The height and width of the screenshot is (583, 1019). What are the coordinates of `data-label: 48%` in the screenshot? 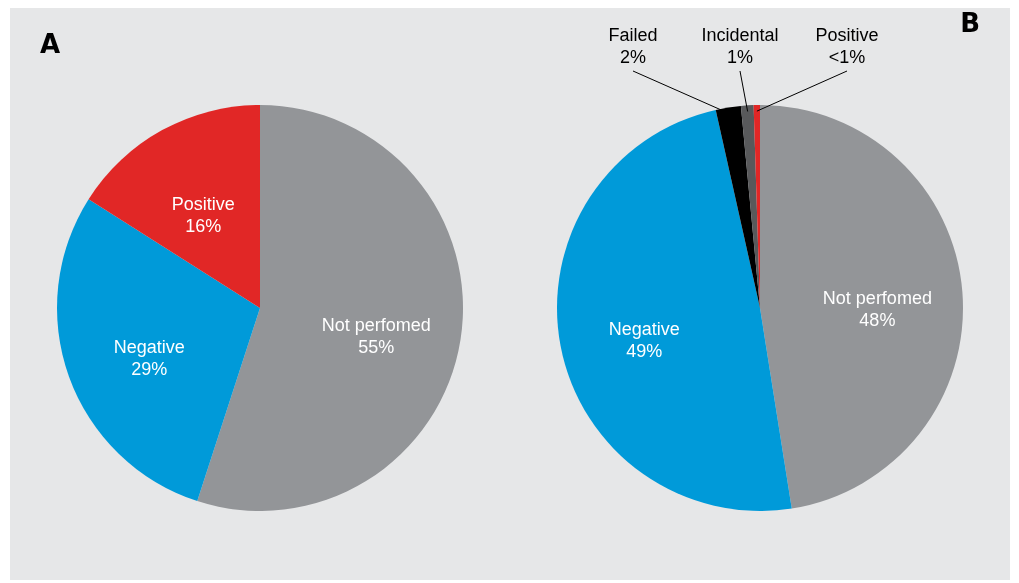 It's located at (877, 319).